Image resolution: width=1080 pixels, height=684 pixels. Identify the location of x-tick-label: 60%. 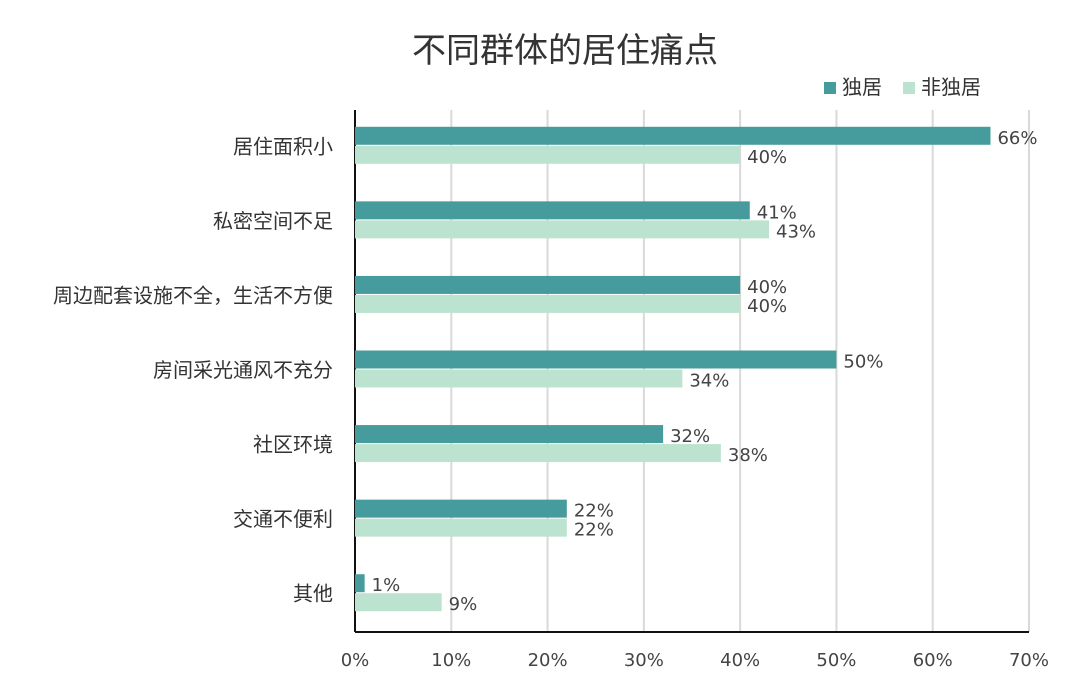
(933, 660).